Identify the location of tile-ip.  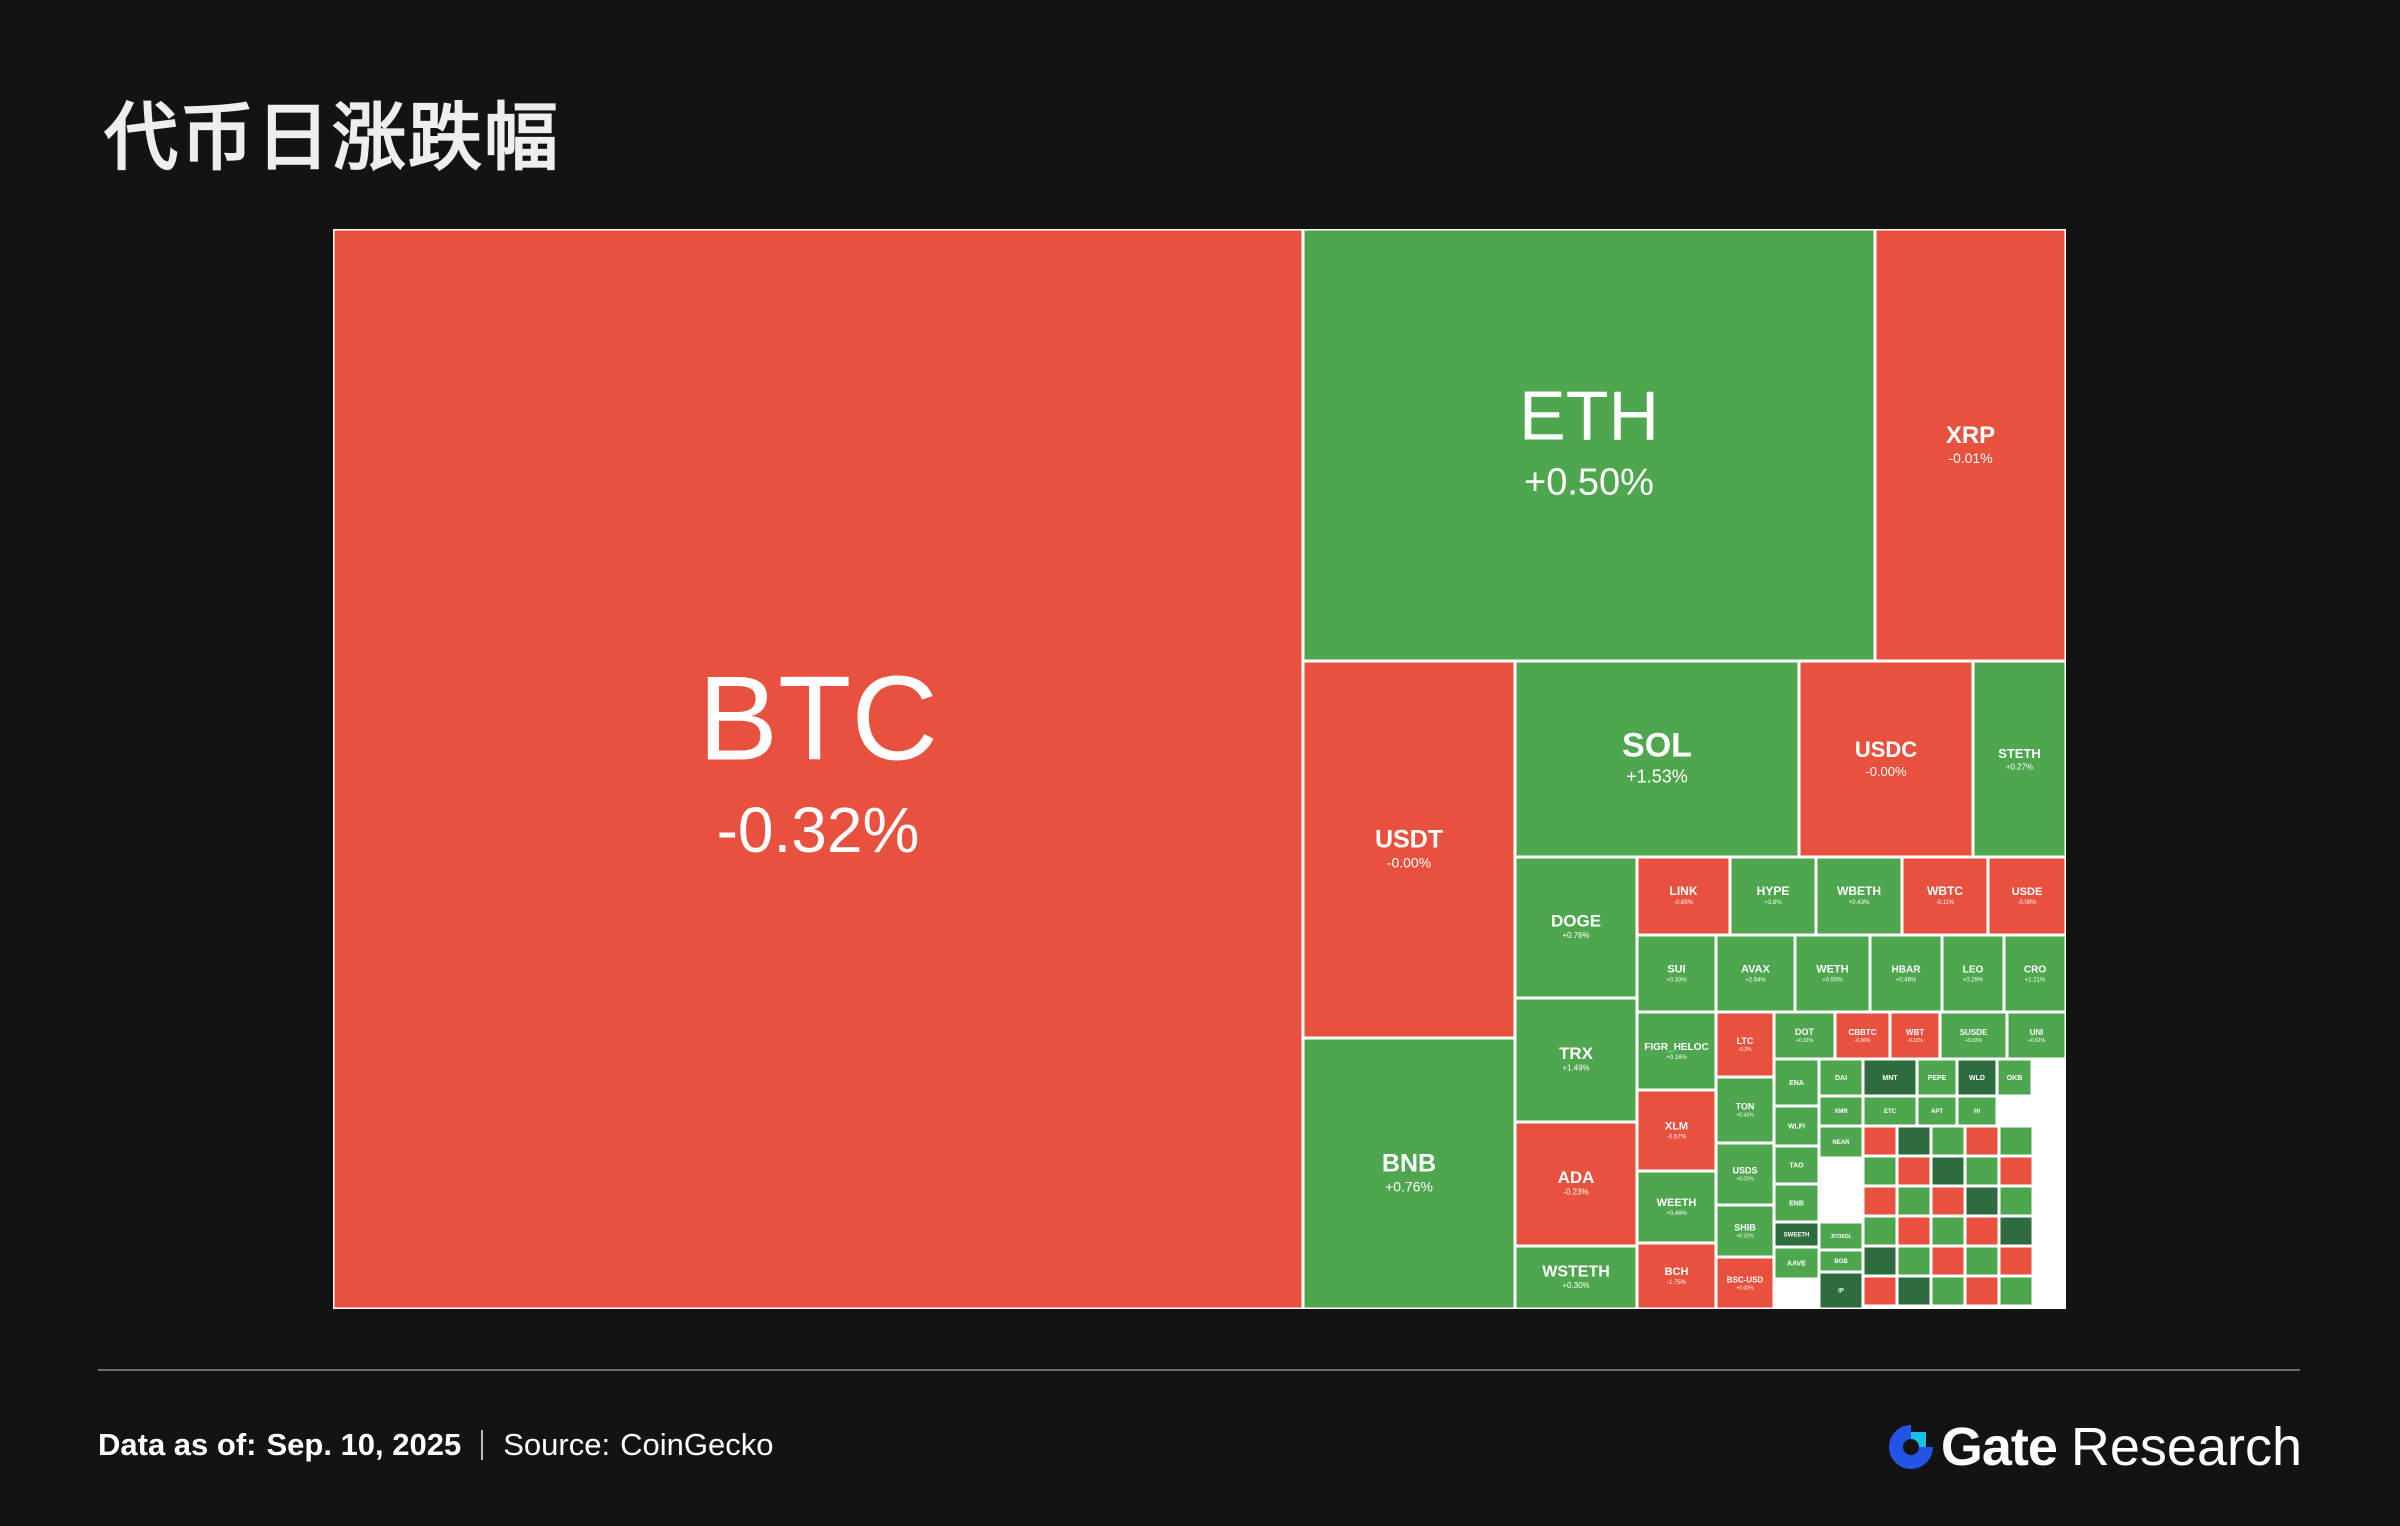
(1841, 1290).